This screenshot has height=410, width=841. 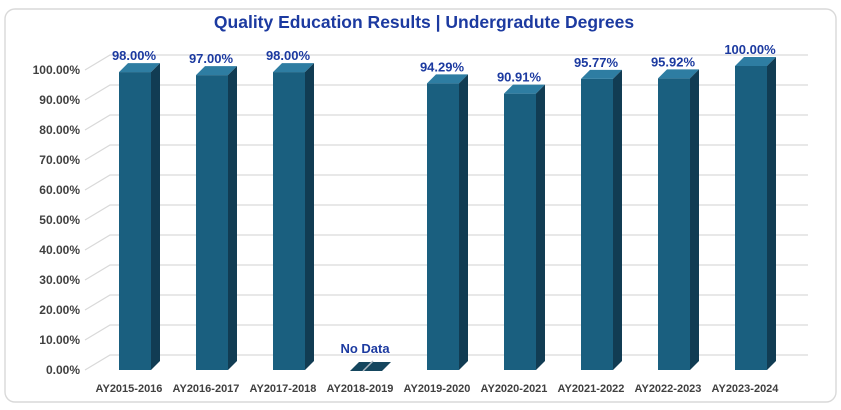 What do you see at coordinates (59, 250) in the screenshot?
I see `y-axis-tick-label: 40.00%` at bounding box center [59, 250].